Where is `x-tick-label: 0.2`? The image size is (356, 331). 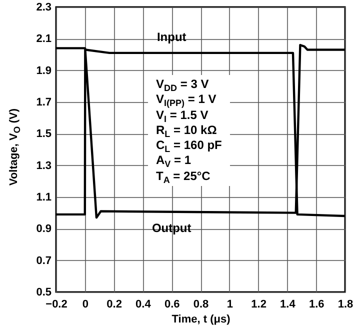
x-tick-label: 0.2 is located at coordinates (114, 304).